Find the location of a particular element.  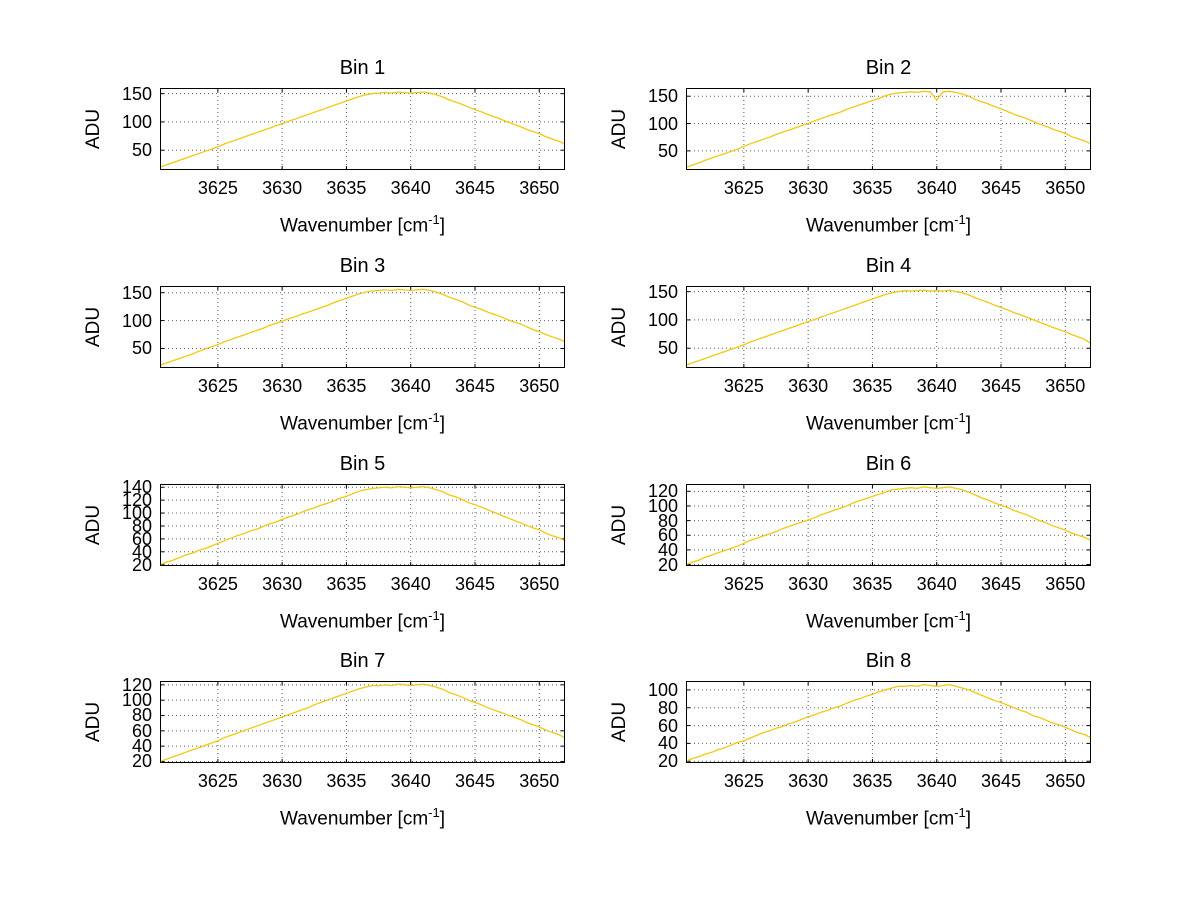

subplot-title: Bin 4 is located at coordinates (888, 266).